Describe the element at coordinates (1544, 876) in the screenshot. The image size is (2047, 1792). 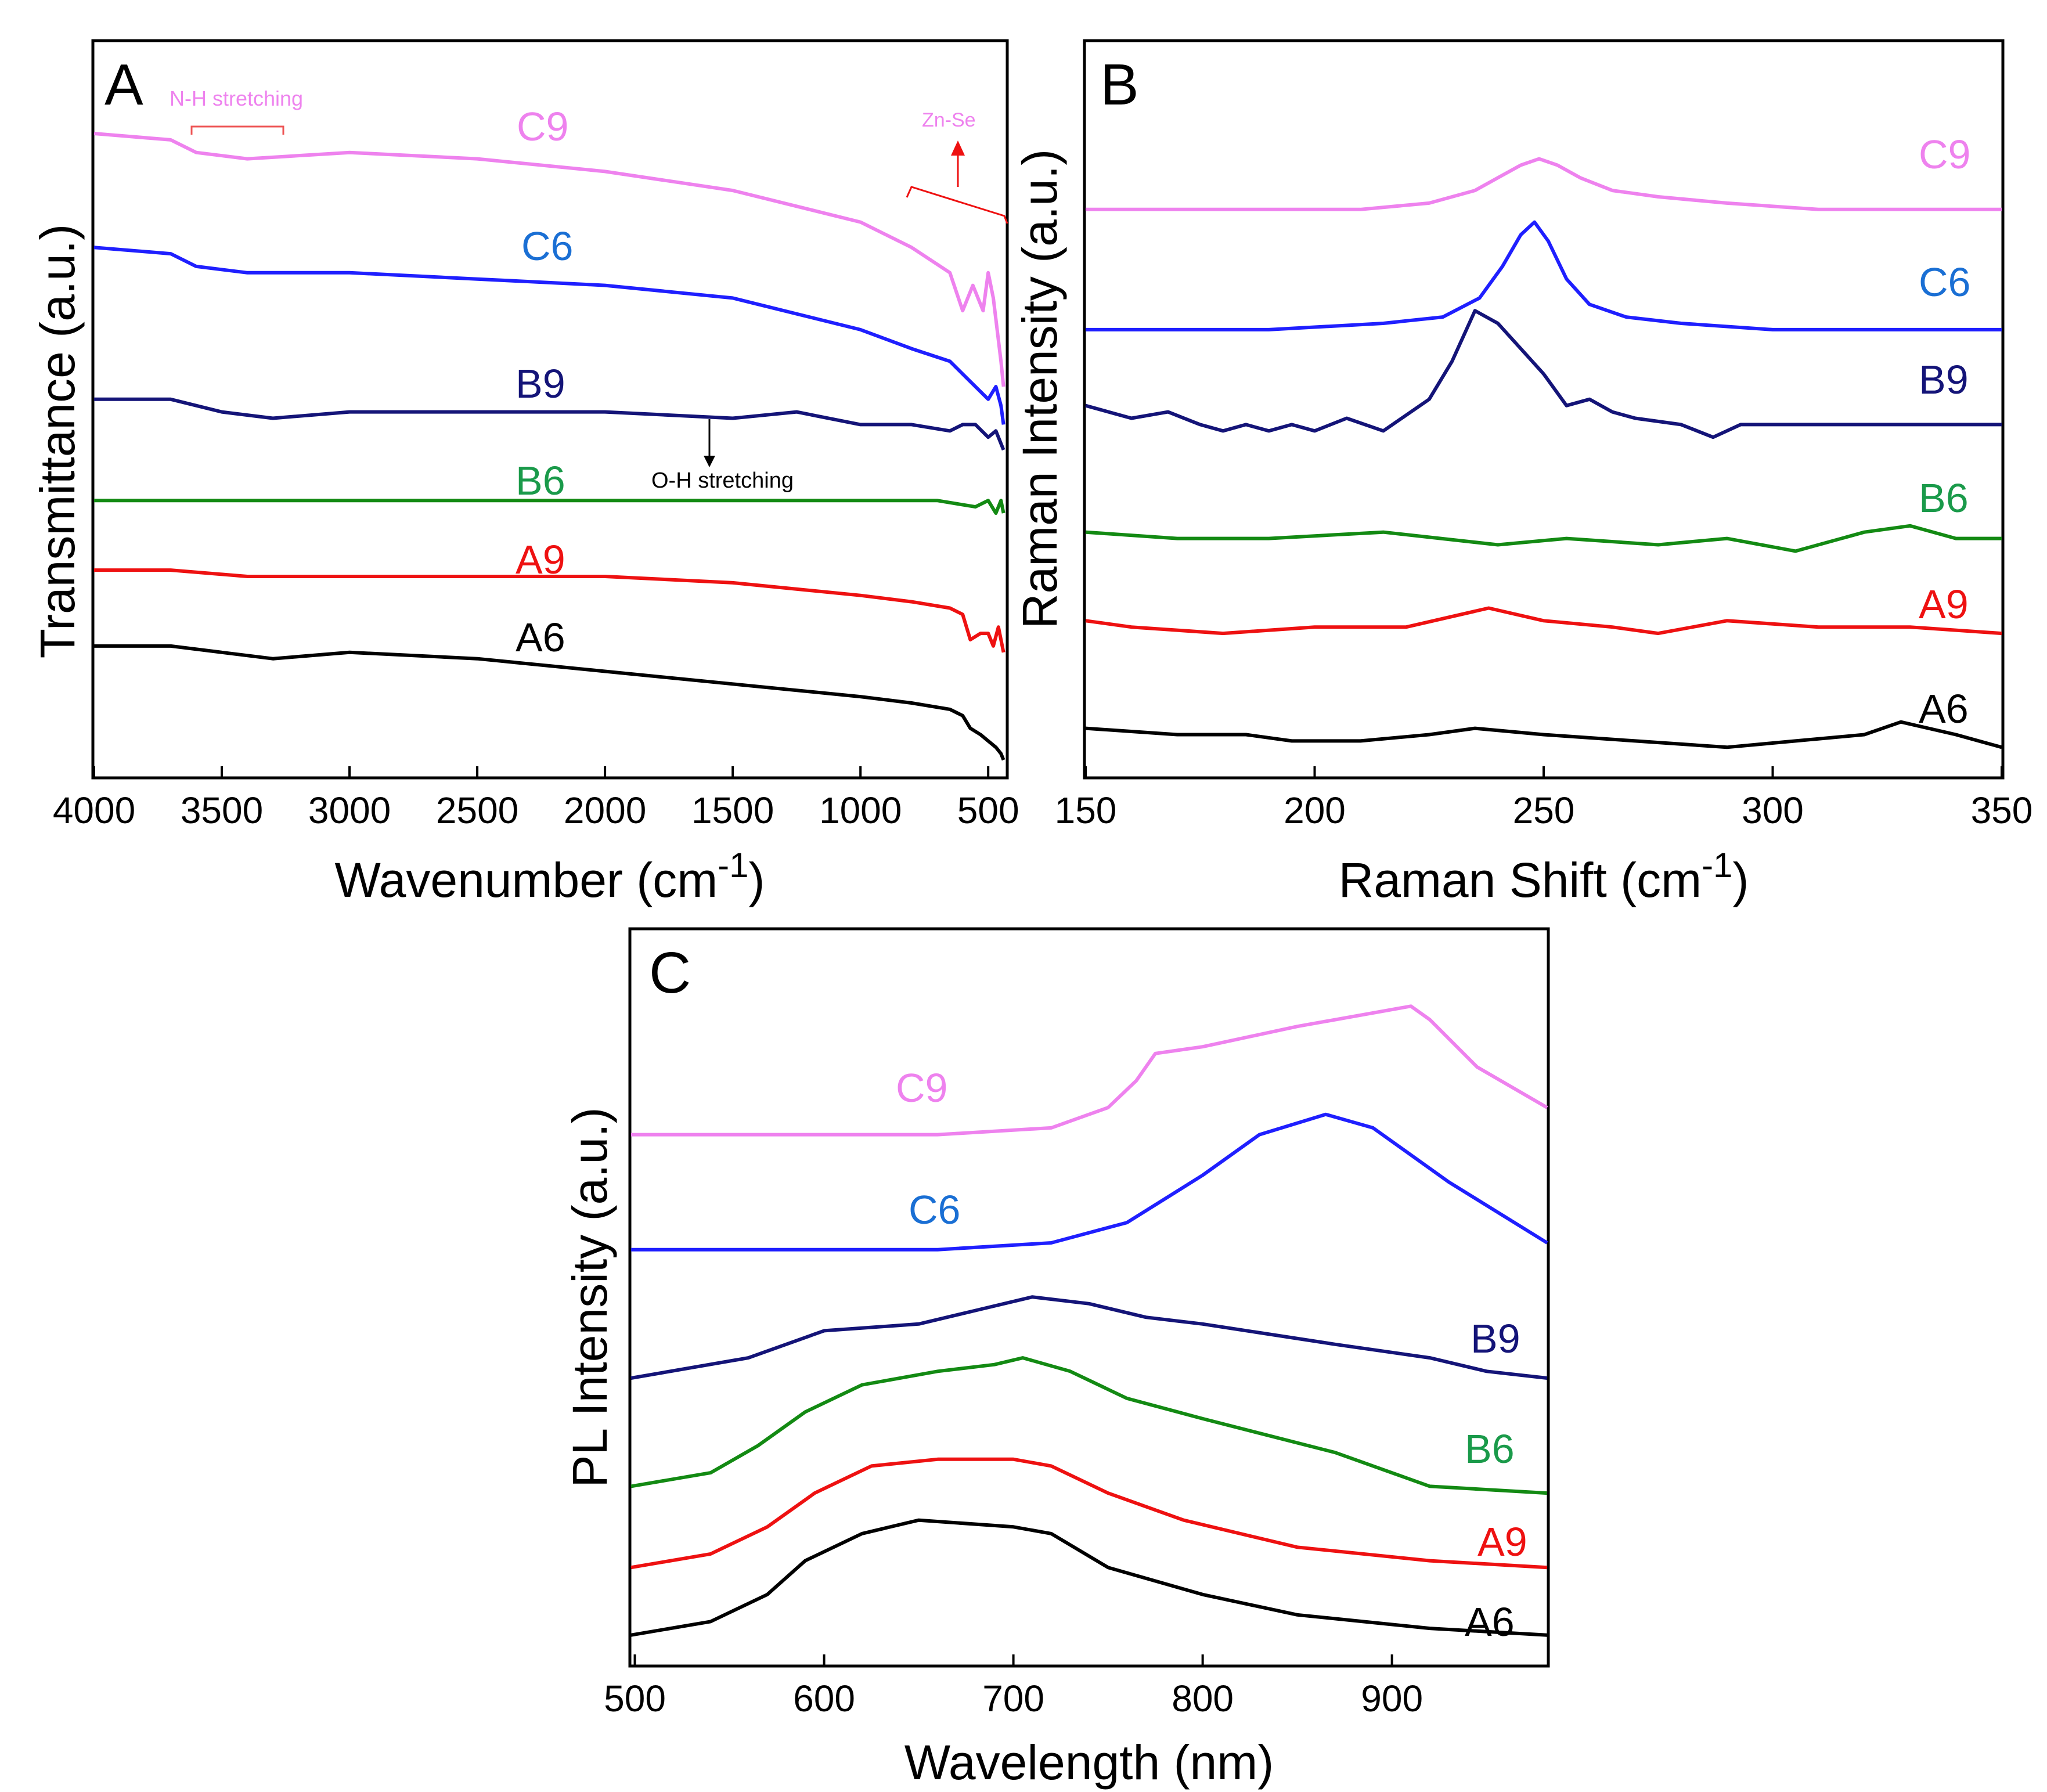
I see `x-axis-title: Raman Shift (cm-1)` at that location.